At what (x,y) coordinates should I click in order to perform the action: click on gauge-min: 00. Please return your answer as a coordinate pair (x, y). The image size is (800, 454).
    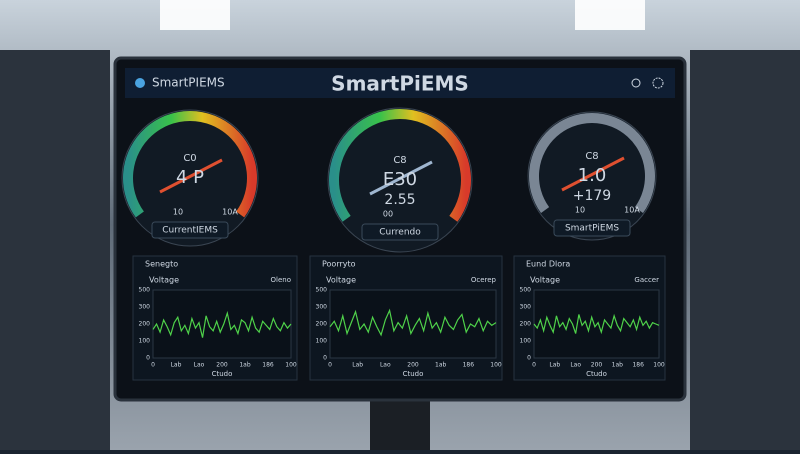
    Looking at the image, I should click on (388, 214).